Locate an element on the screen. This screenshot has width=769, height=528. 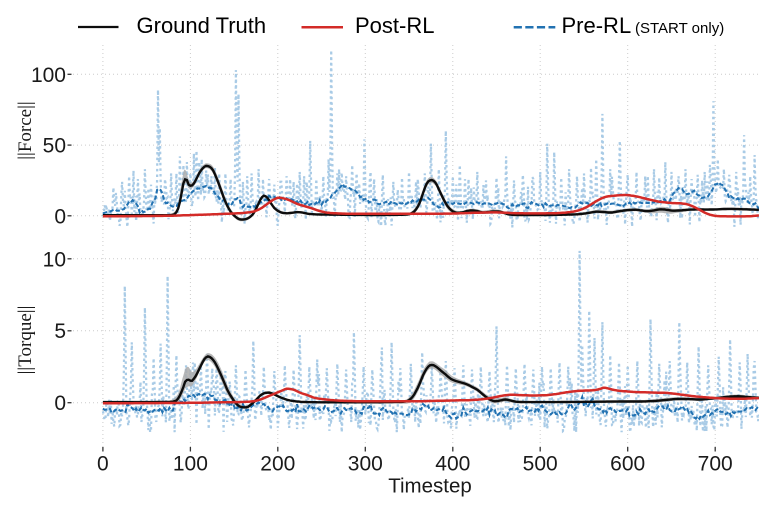
svg-text: ||Force|| is located at coordinates (25, 130).